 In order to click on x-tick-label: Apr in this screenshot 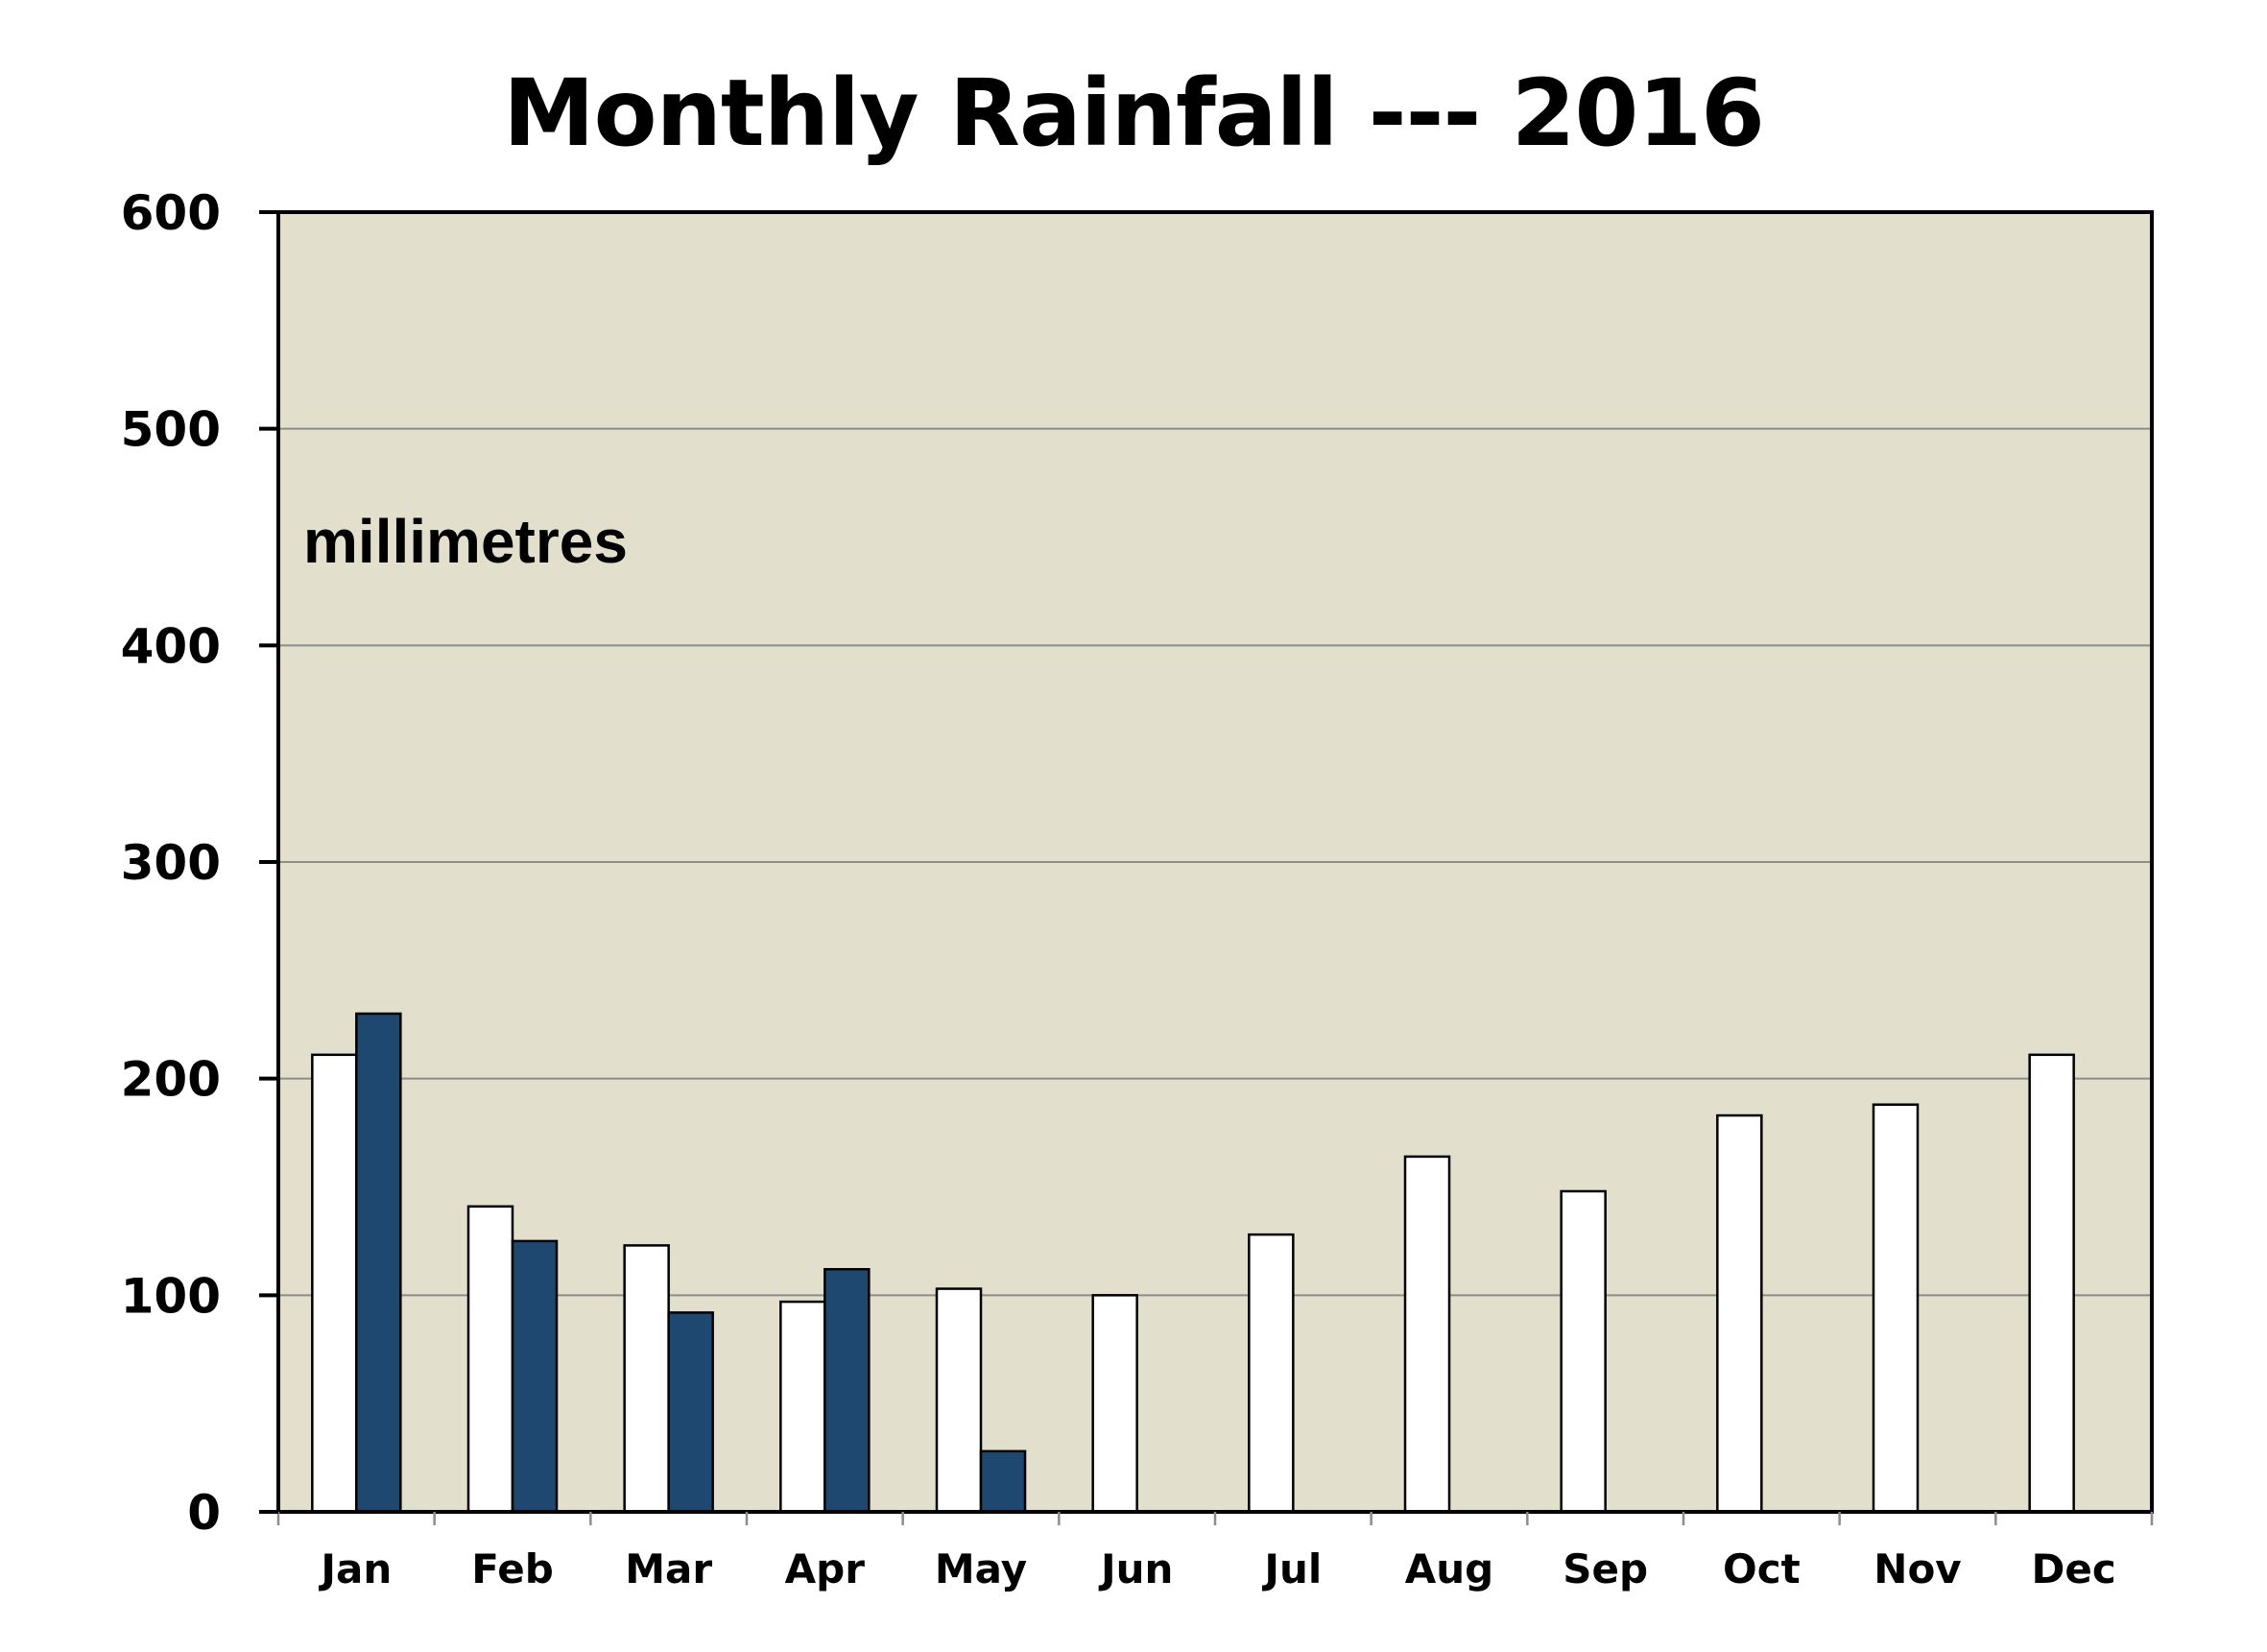, I will do `click(825, 1569)`.